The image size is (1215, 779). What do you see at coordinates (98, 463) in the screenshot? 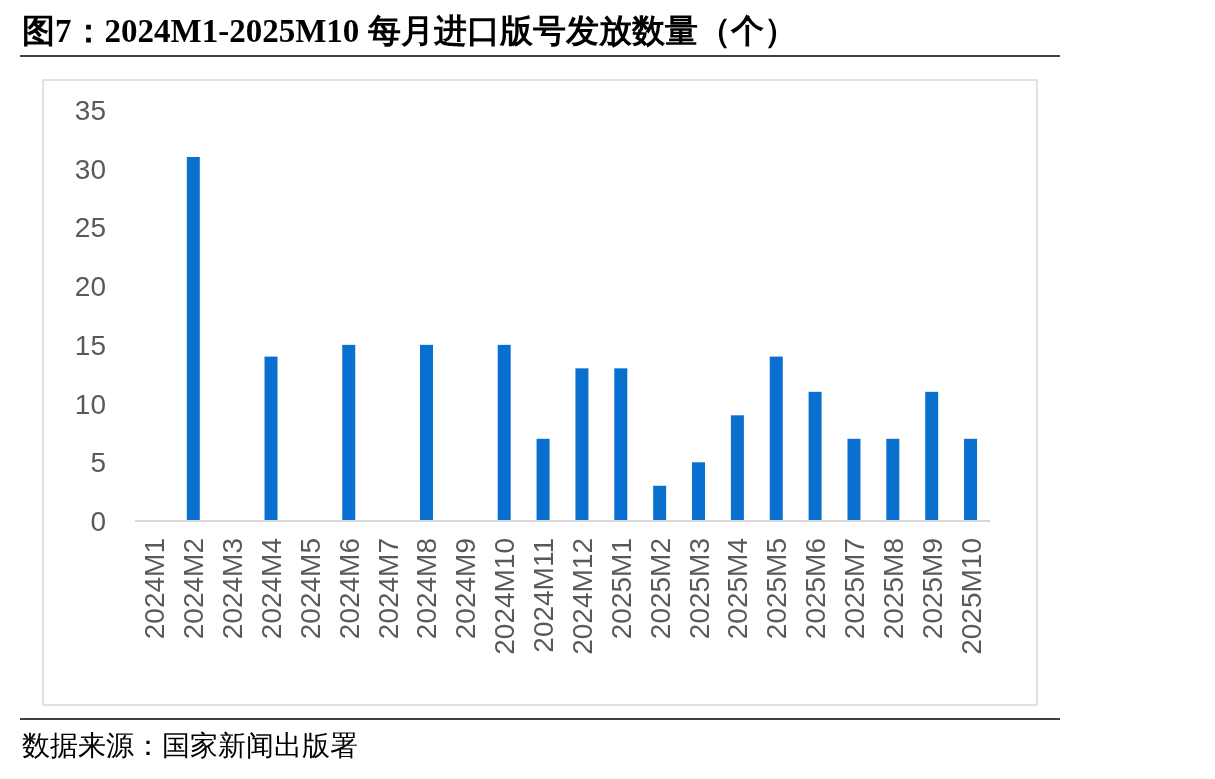
I see `y-tick-label: 5` at bounding box center [98, 463].